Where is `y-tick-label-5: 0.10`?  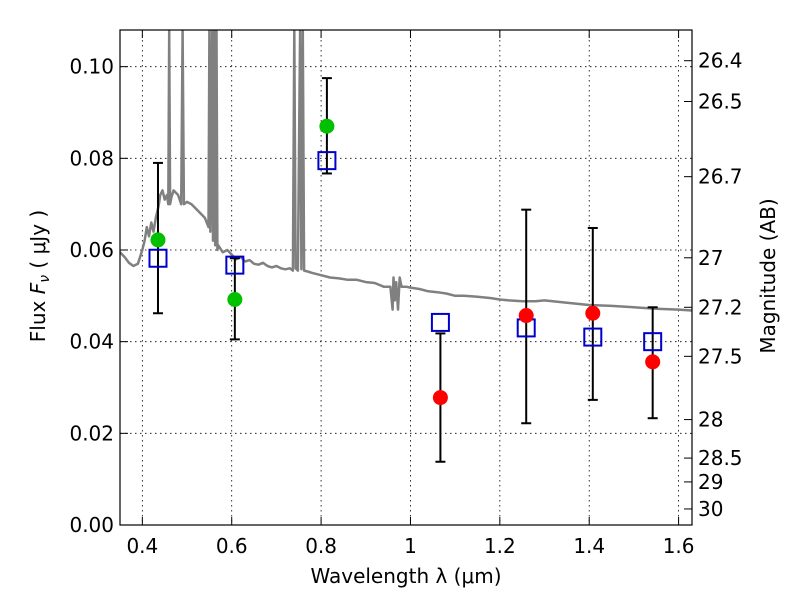
y-tick-label-5: 0.10 is located at coordinates (91, 67).